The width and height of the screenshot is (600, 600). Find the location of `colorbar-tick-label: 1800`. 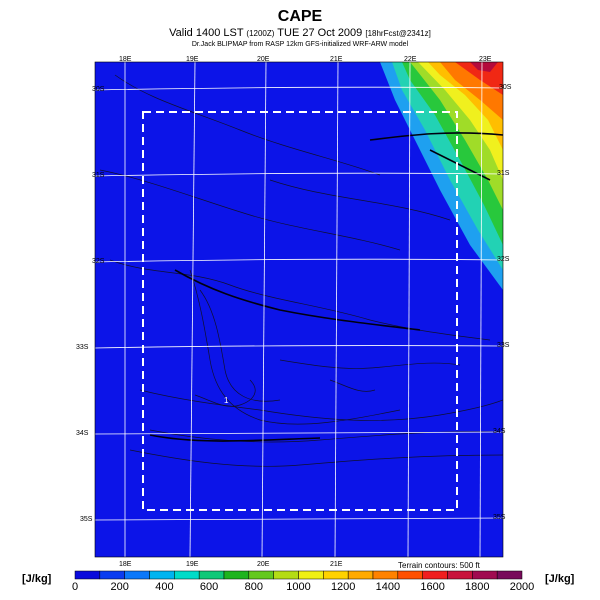

colorbar-tick-label: 1800 is located at coordinates (477, 587).